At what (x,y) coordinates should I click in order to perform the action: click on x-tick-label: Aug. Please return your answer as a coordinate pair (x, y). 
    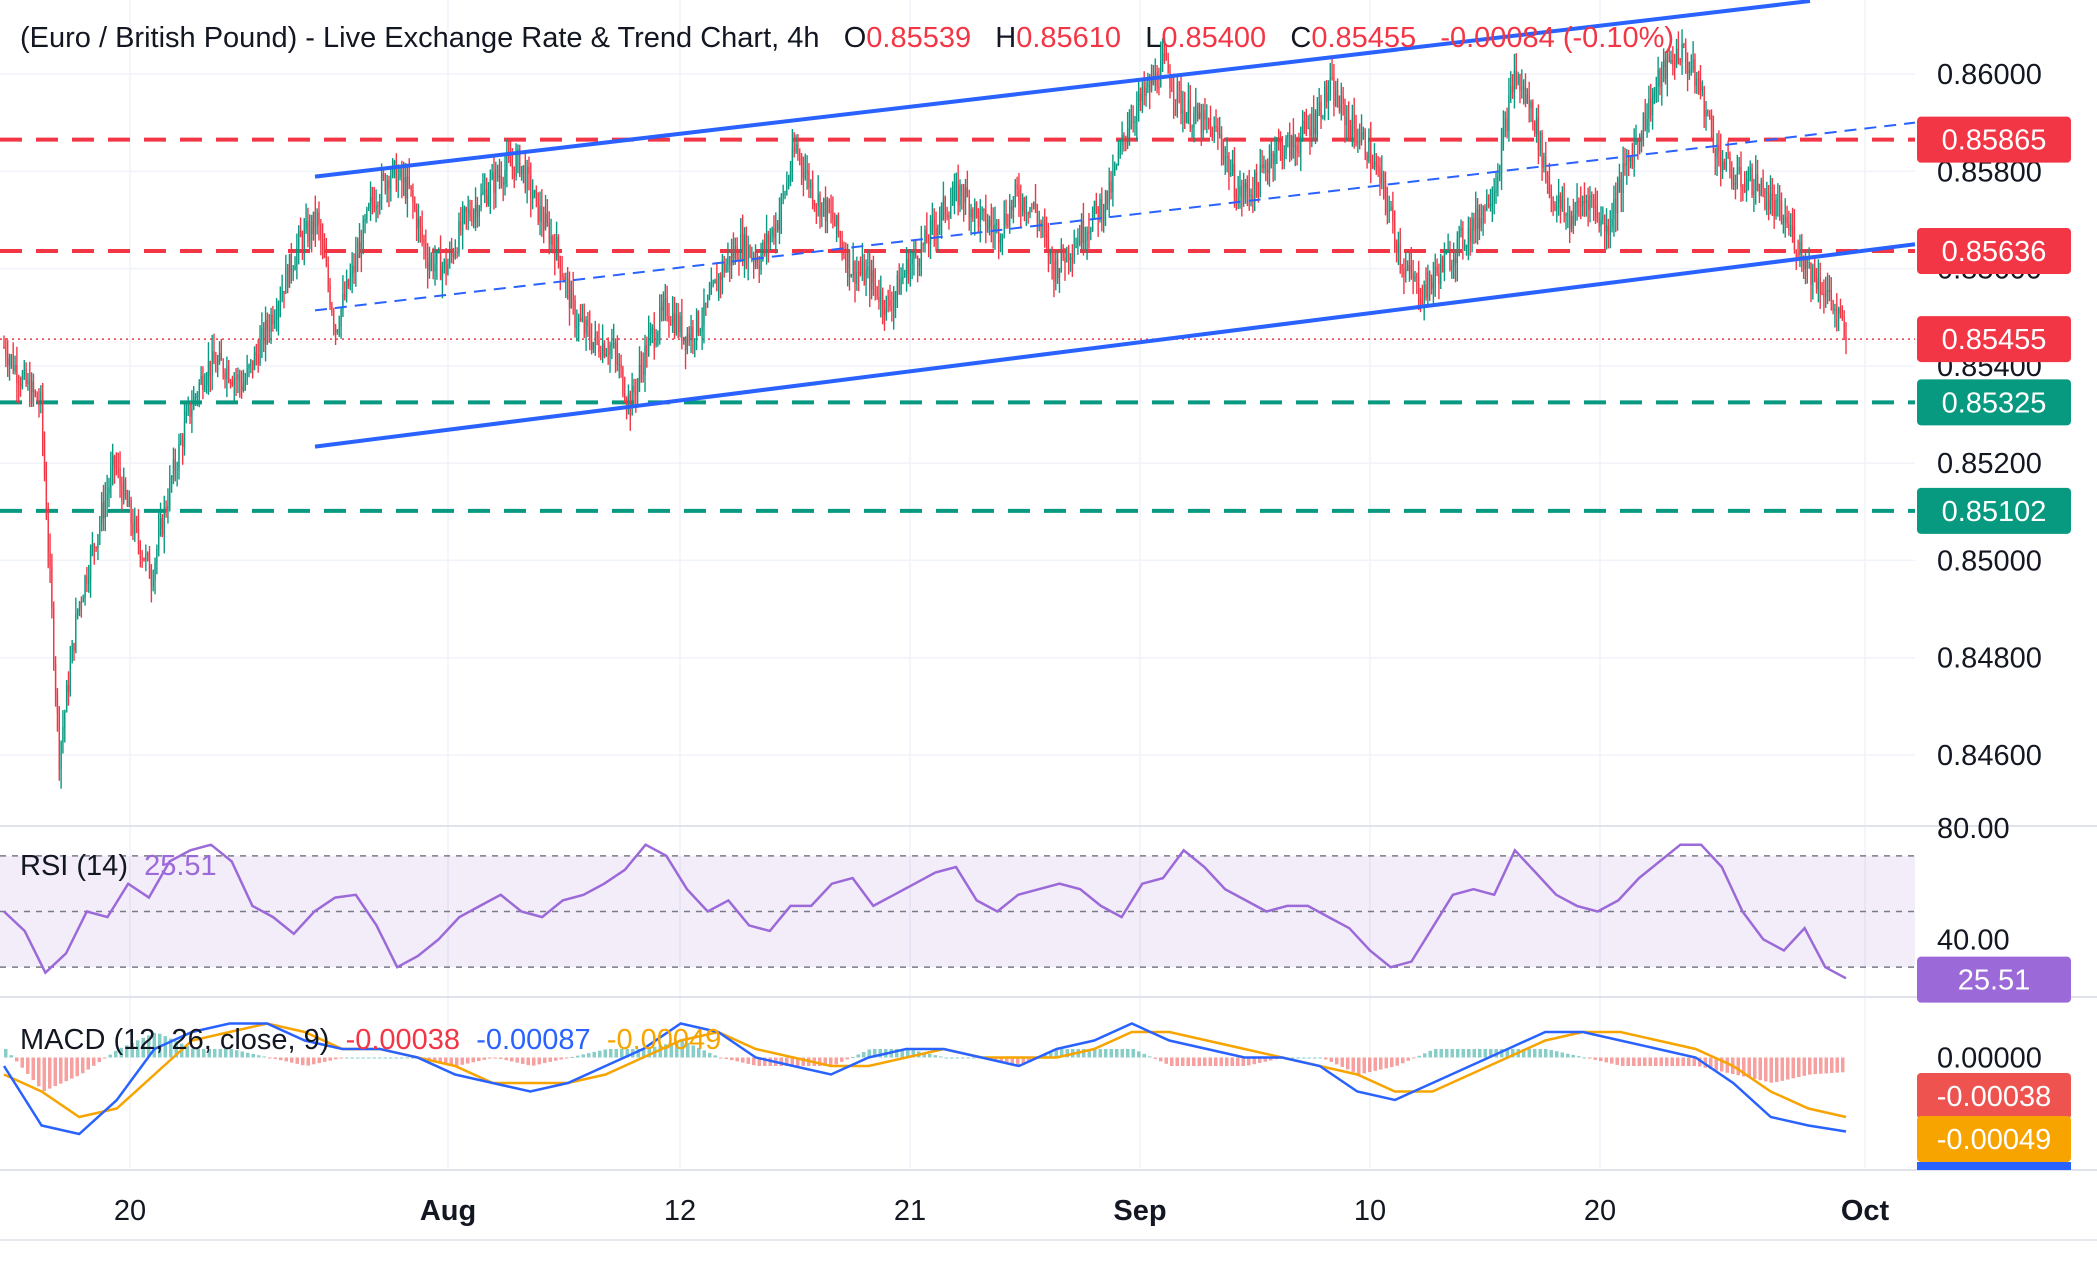
    Looking at the image, I should click on (448, 1211).